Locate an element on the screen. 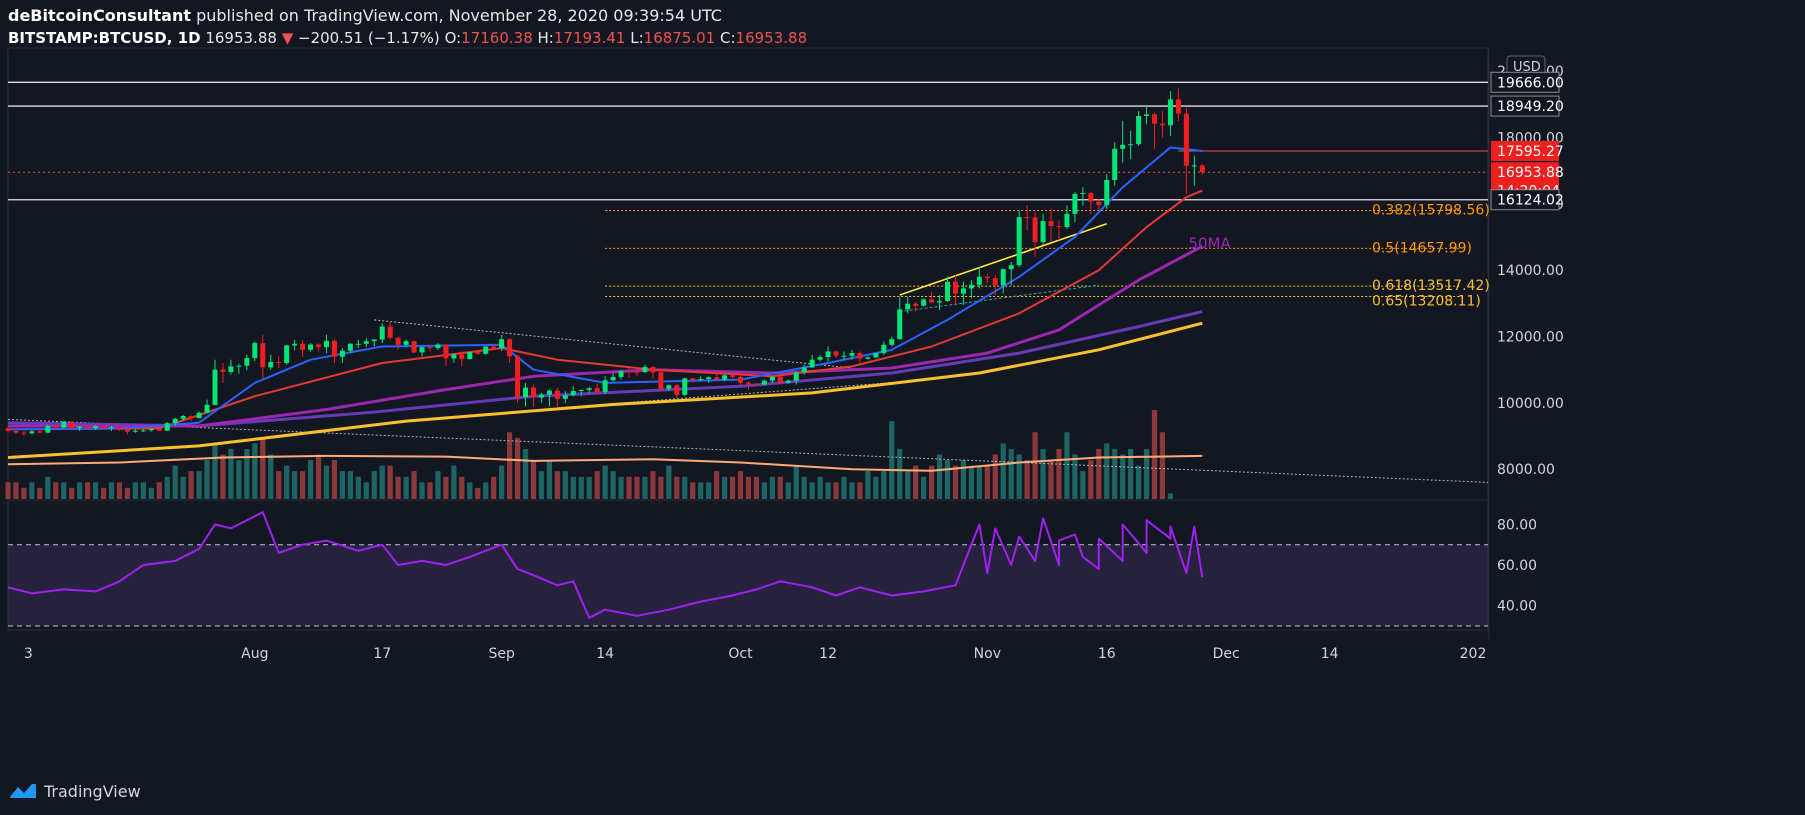 This screenshot has width=1805, height=815. time-axis-tick: Sep is located at coordinates (501, 654).